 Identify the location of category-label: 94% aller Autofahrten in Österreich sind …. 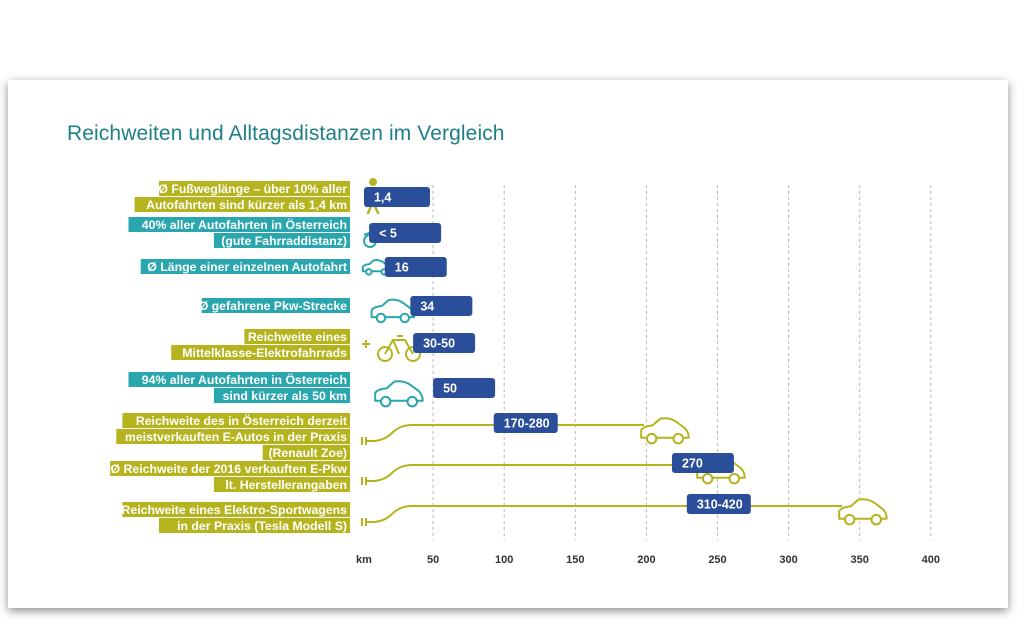
(239, 387).